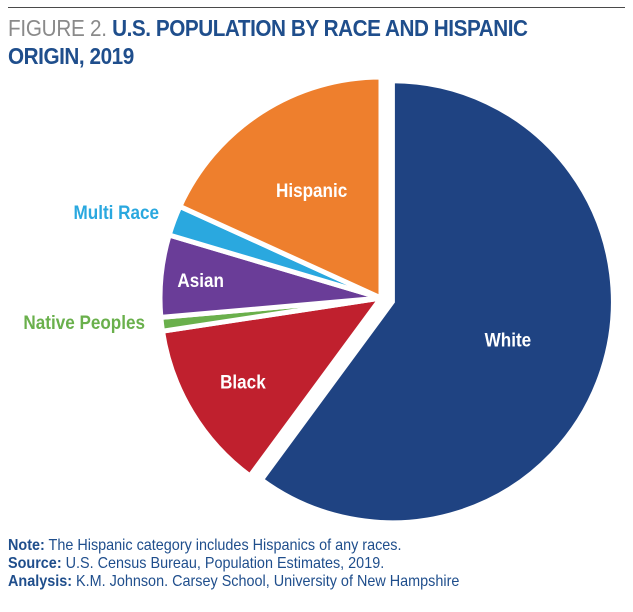  What do you see at coordinates (35, 563) in the screenshot?
I see `source-label: Source:` at bounding box center [35, 563].